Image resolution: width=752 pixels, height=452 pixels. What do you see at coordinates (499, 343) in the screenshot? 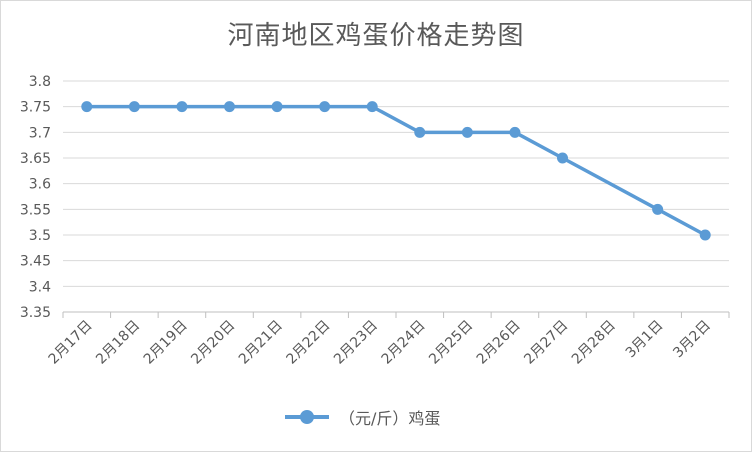
I see `x-tick-label: 2月26日` at bounding box center [499, 343].